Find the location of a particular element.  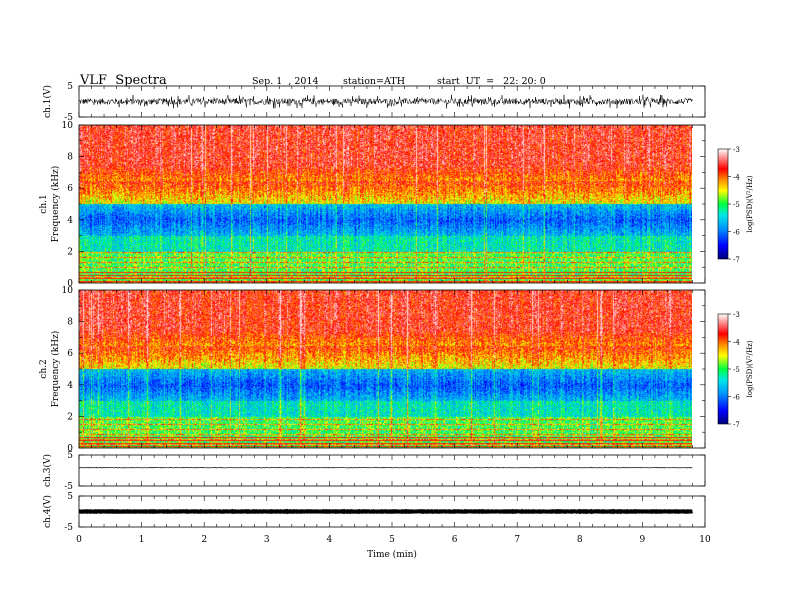

y-axis-label: ch.2 is located at coordinates (44, 368).